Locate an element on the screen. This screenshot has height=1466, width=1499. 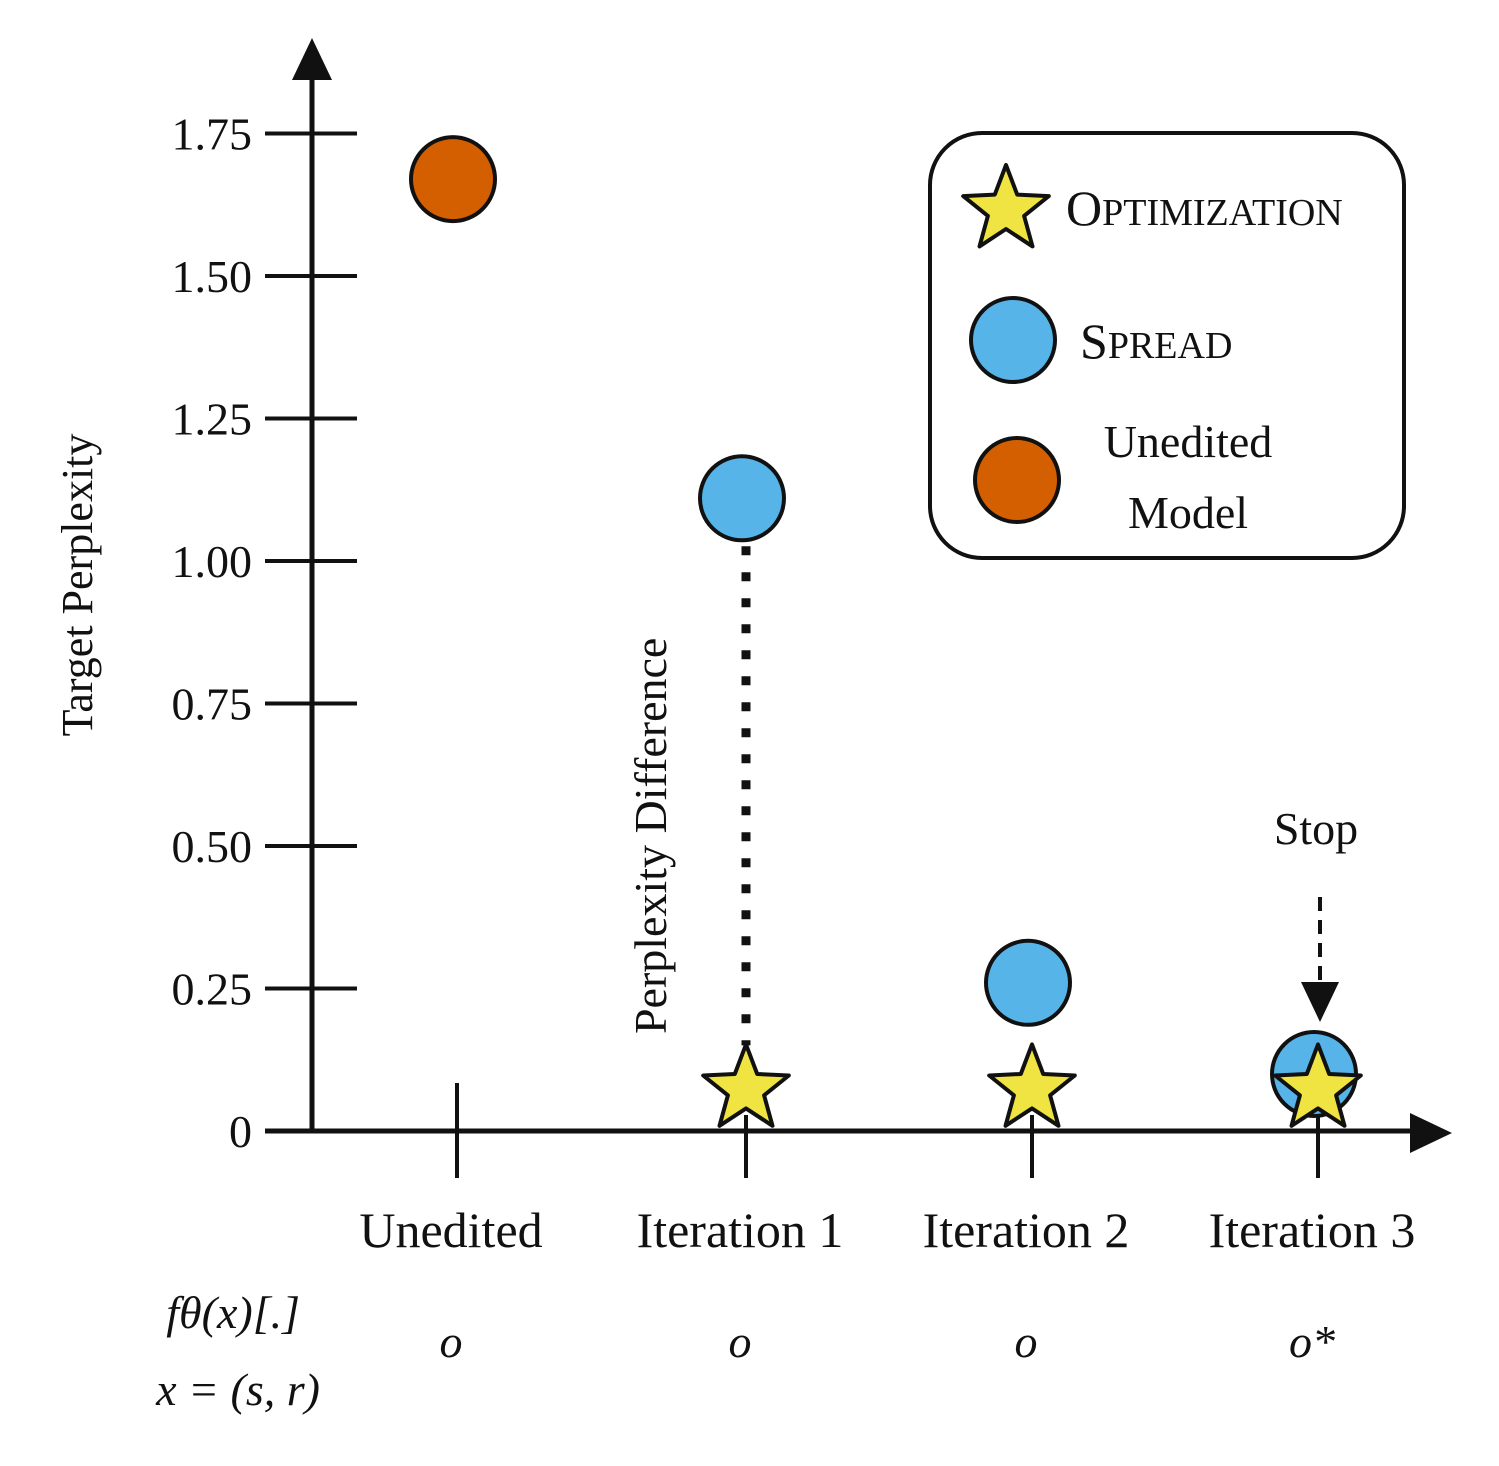
y-tick-label: 1.50 is located at coordinates (212, 276).